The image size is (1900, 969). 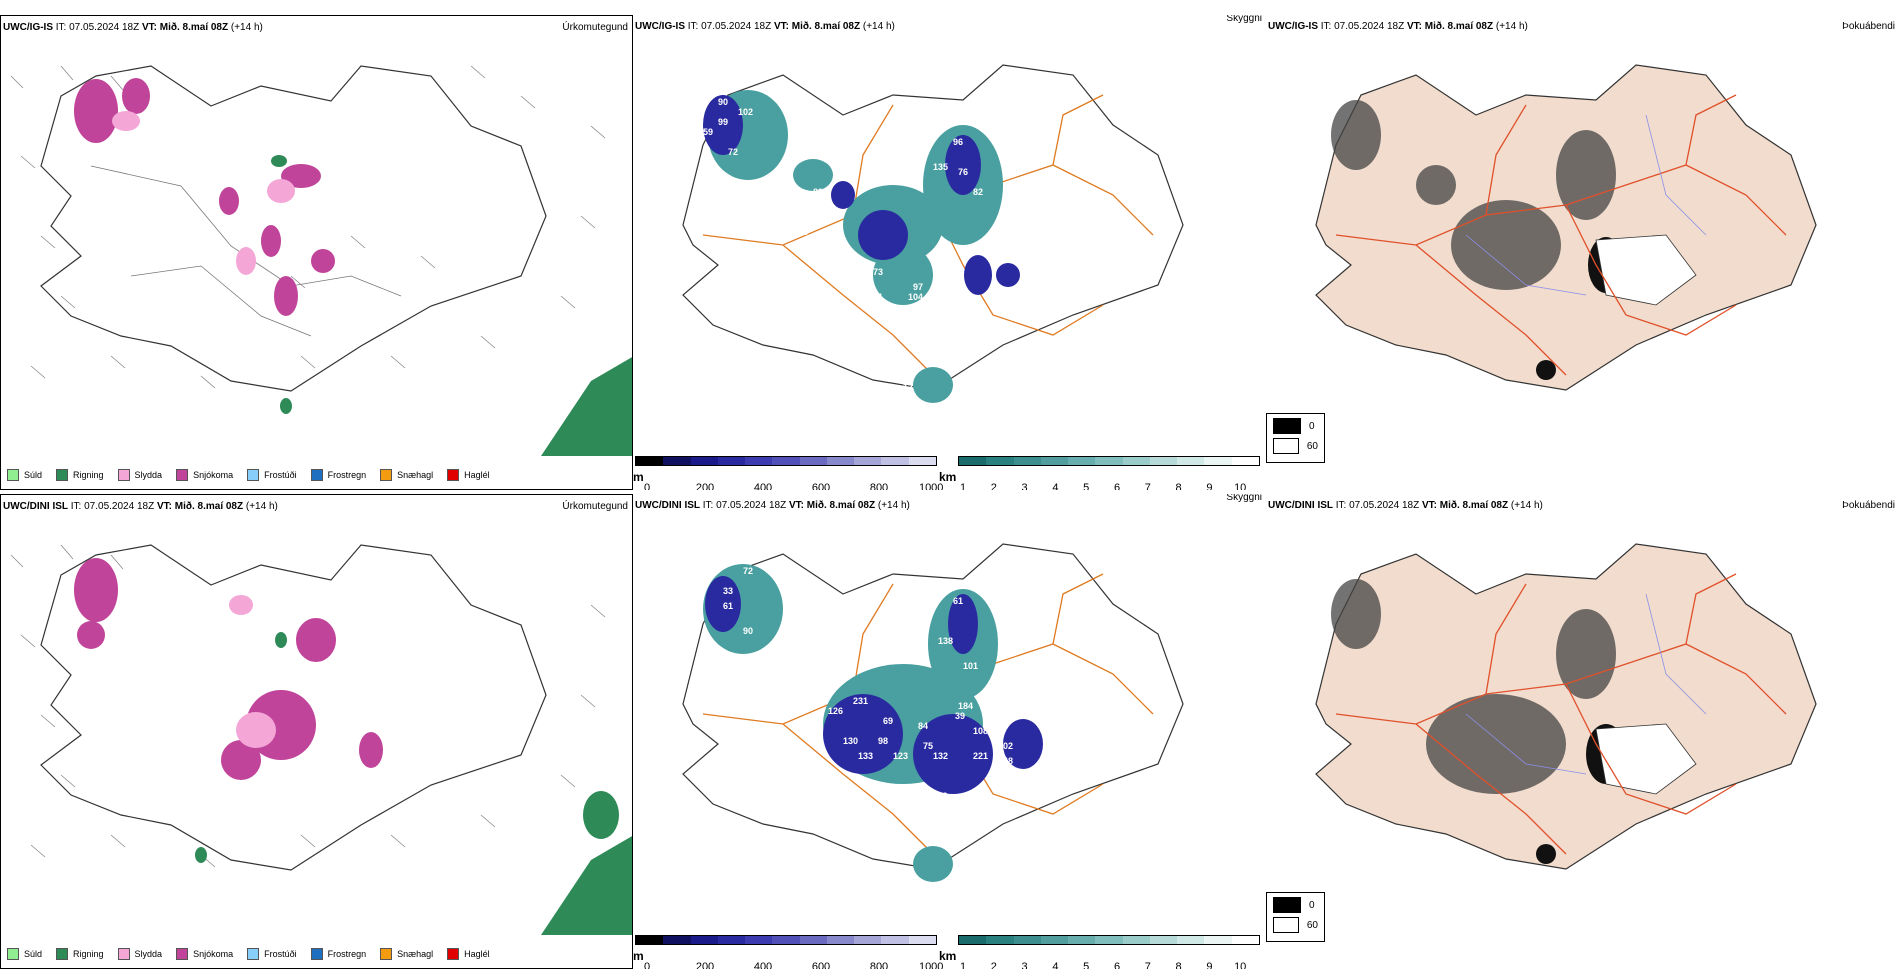 I want to click on tick-label: 8, so click(x=1178, y=965).